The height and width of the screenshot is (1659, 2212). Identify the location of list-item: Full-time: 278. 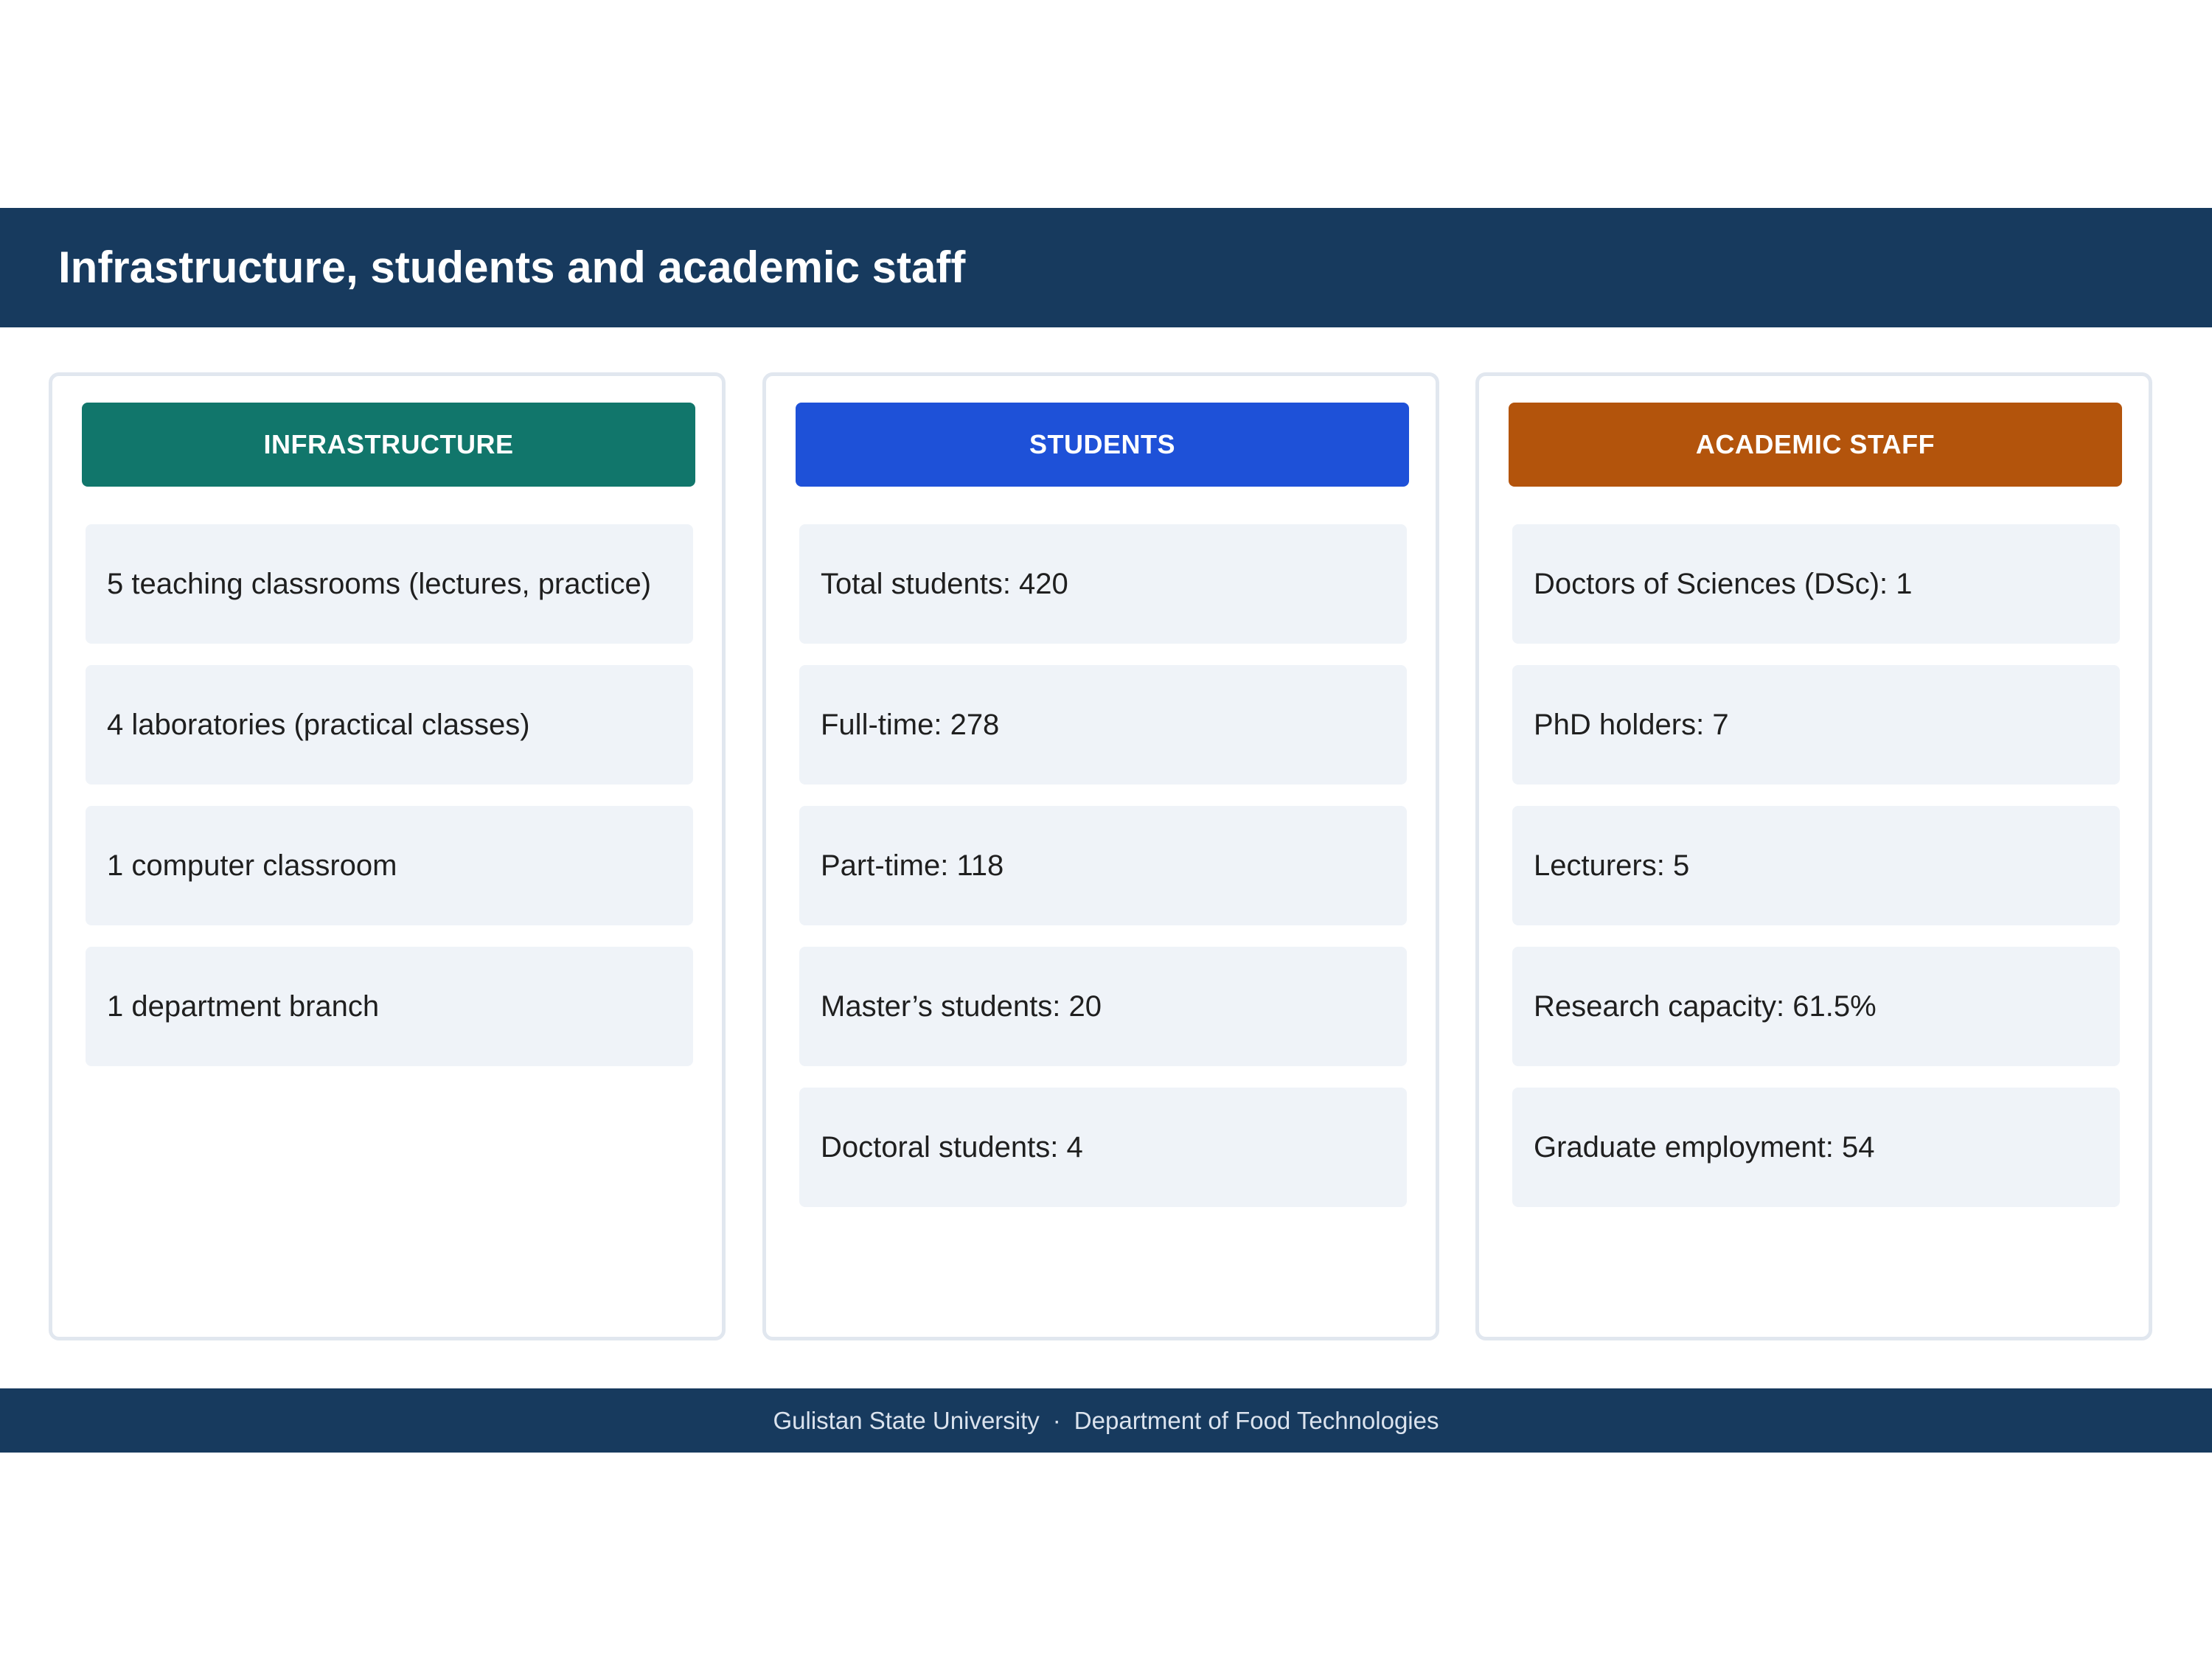
(1103, 725).